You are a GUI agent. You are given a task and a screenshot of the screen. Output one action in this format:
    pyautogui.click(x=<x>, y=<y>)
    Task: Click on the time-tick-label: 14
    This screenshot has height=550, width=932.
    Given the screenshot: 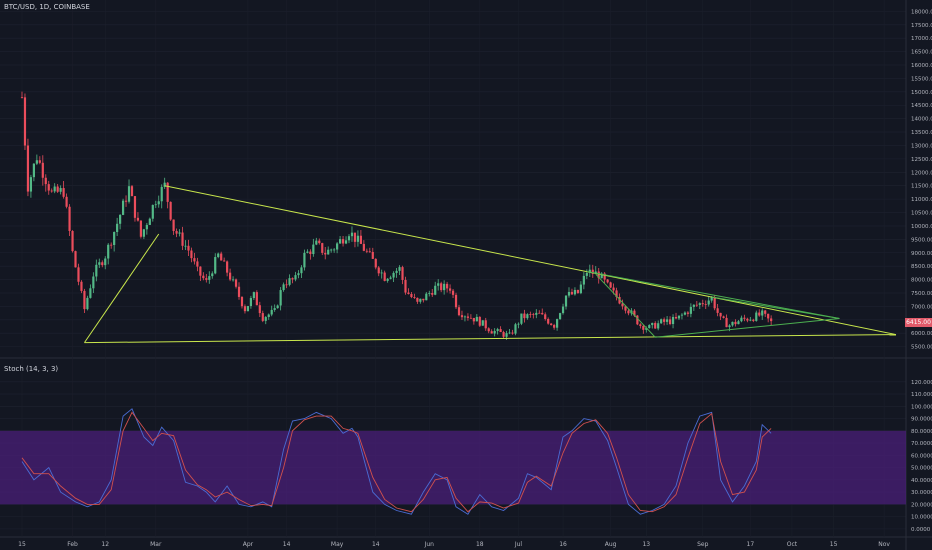 What is the action you would take?
    pyautogui.click(x=376, y=544)
    